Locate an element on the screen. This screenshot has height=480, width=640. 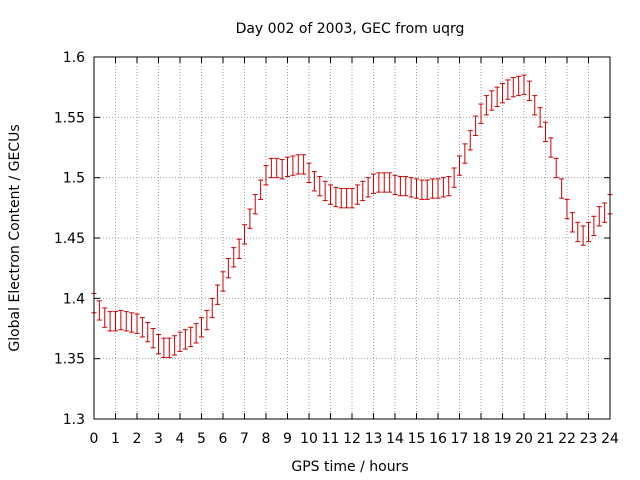
chart-title: Day 002 of 2003, GEC from uqrg is located at coordinates (350, 29).